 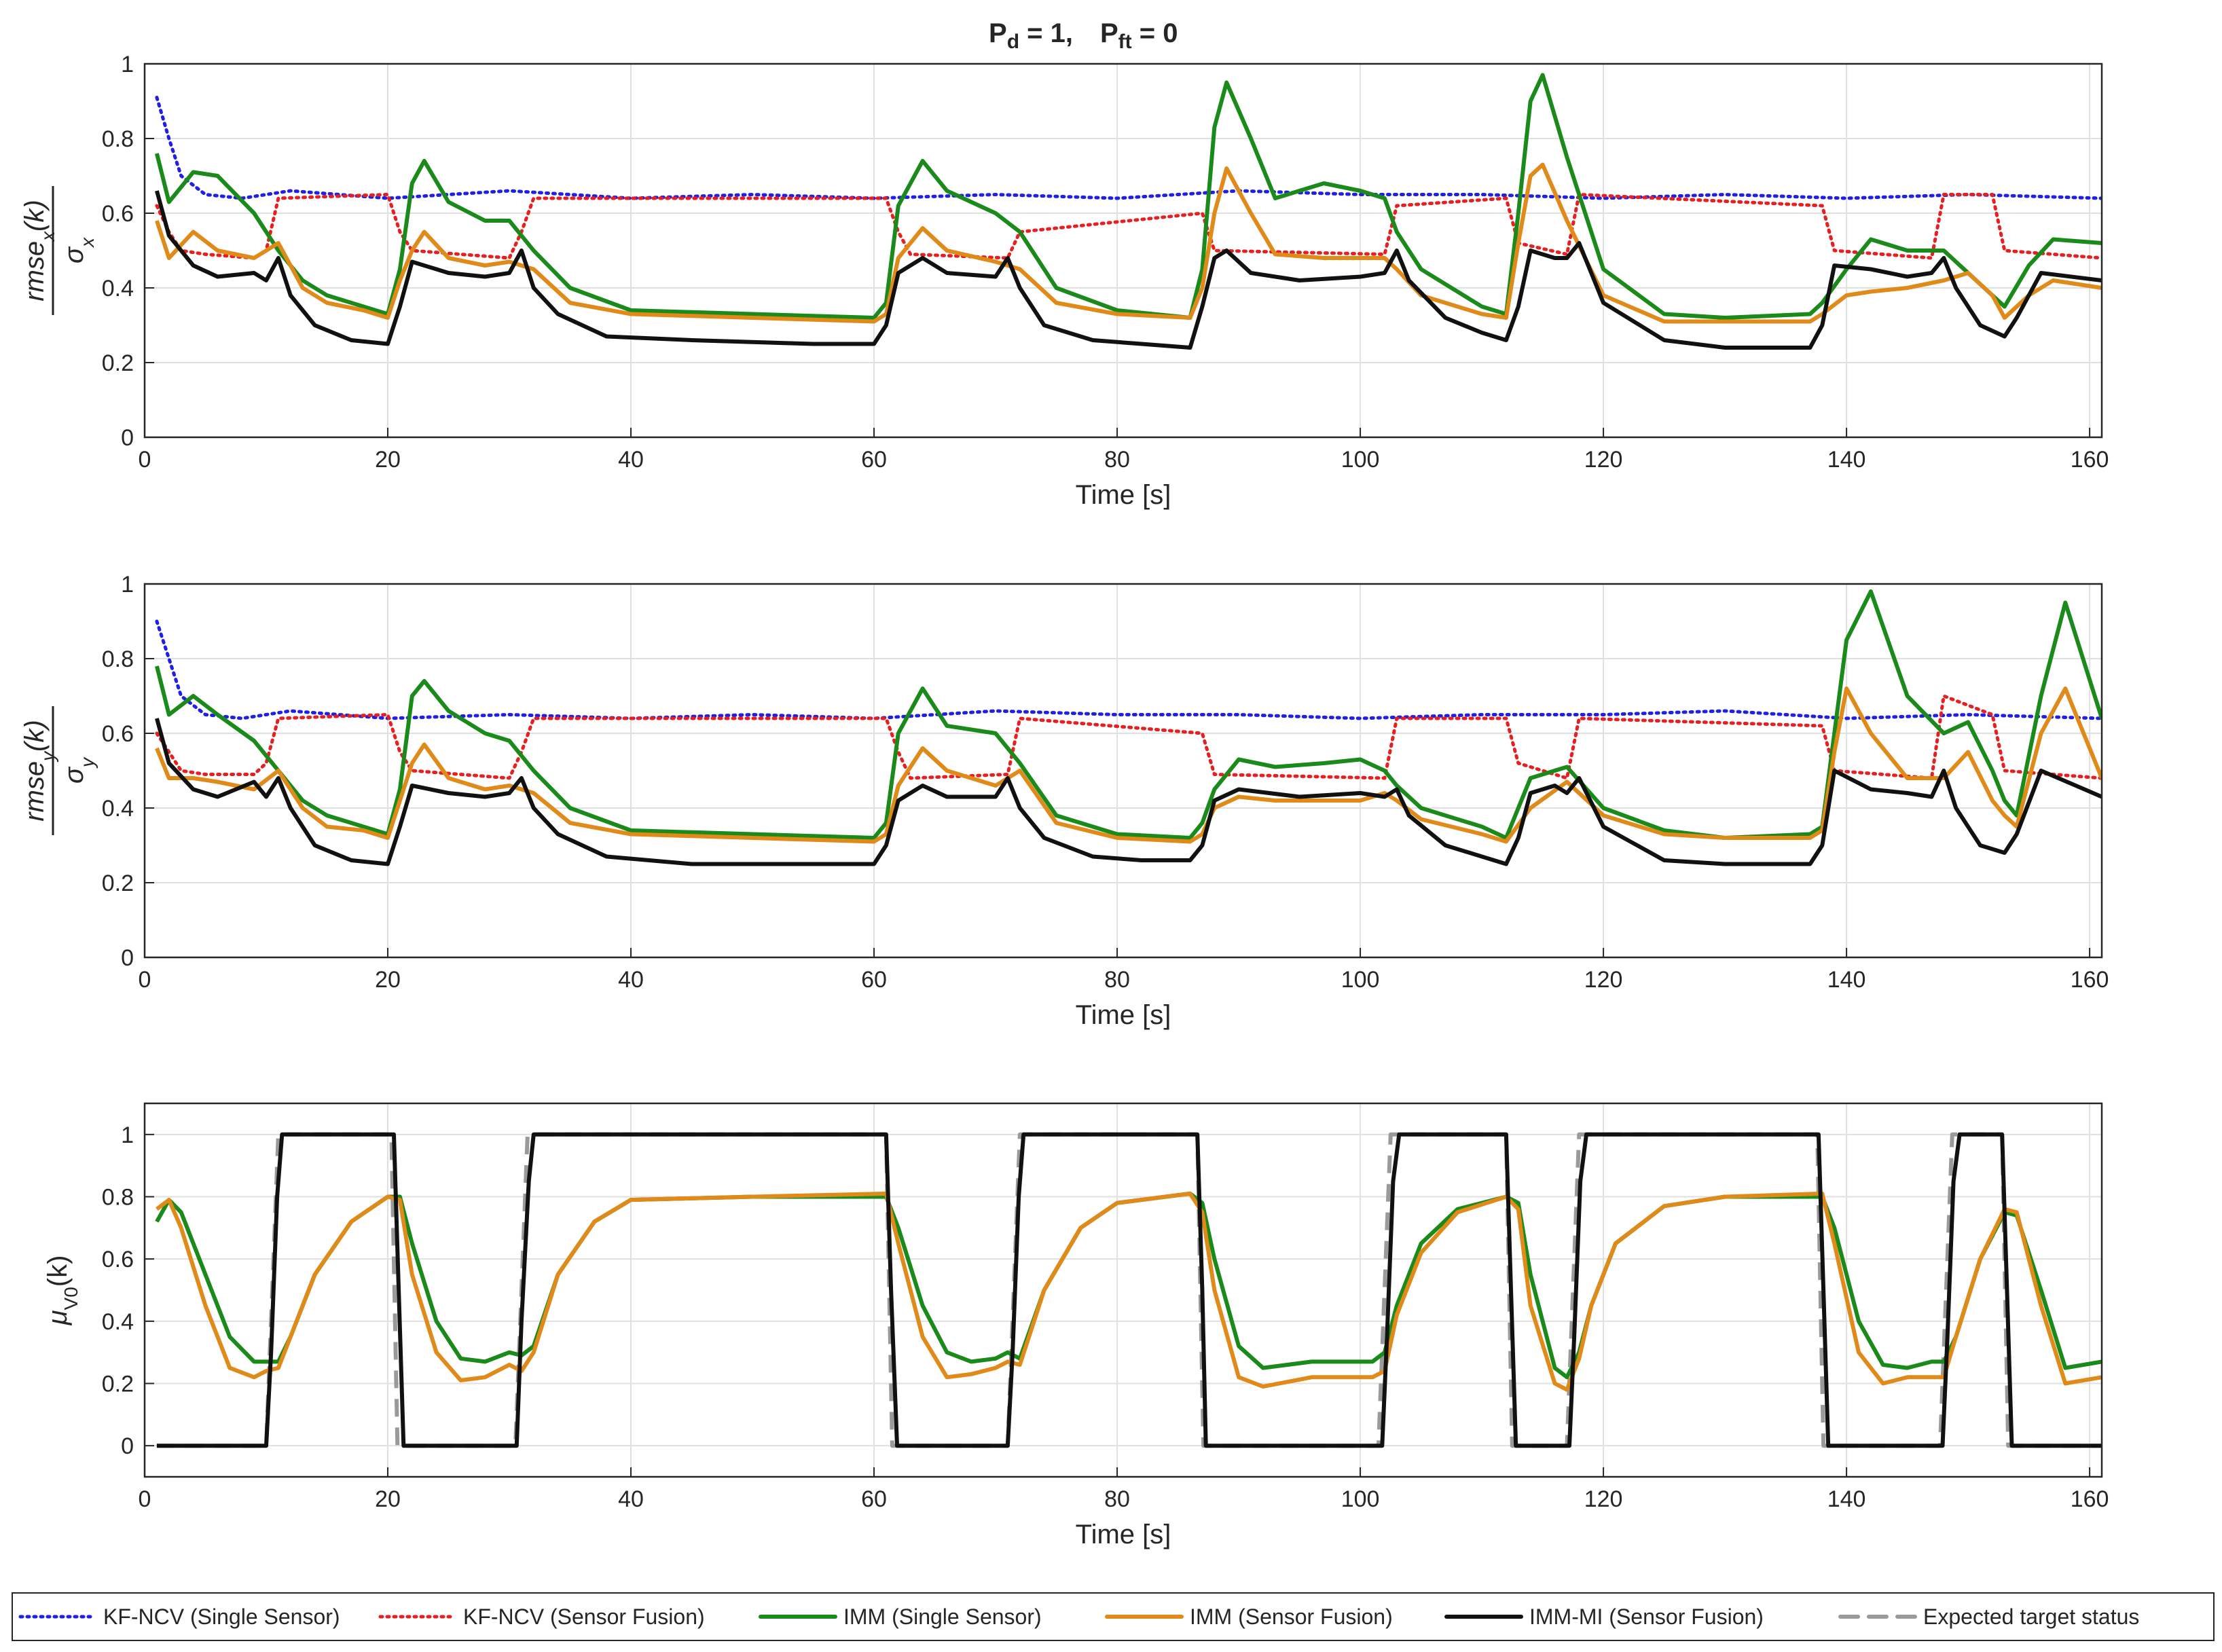 I want to click on y-axis-label: rmsey(k)σy, so click(x=59, y=770).